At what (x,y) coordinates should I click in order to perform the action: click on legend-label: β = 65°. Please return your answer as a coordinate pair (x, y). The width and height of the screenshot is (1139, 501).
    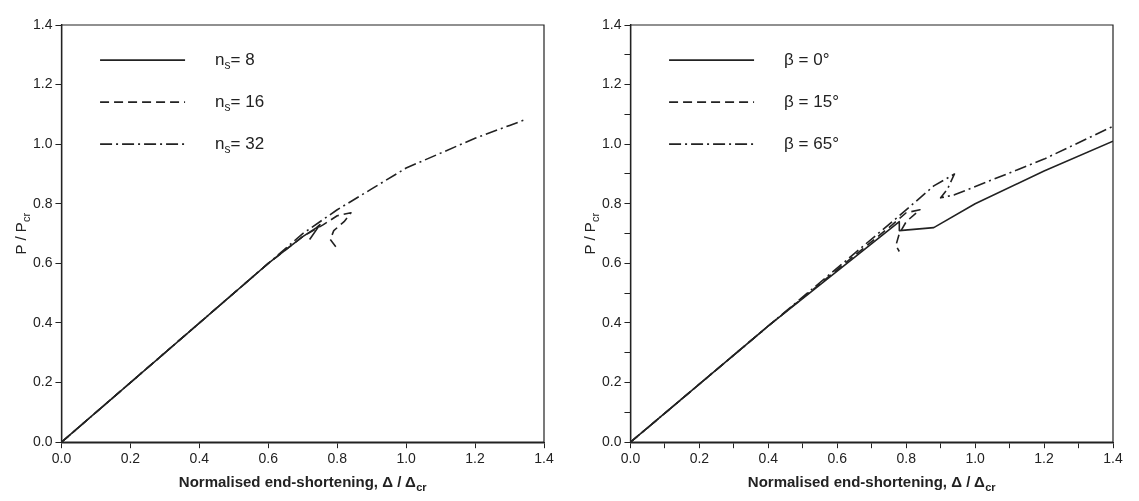
    Looking at the image, I should click on (811, 143).